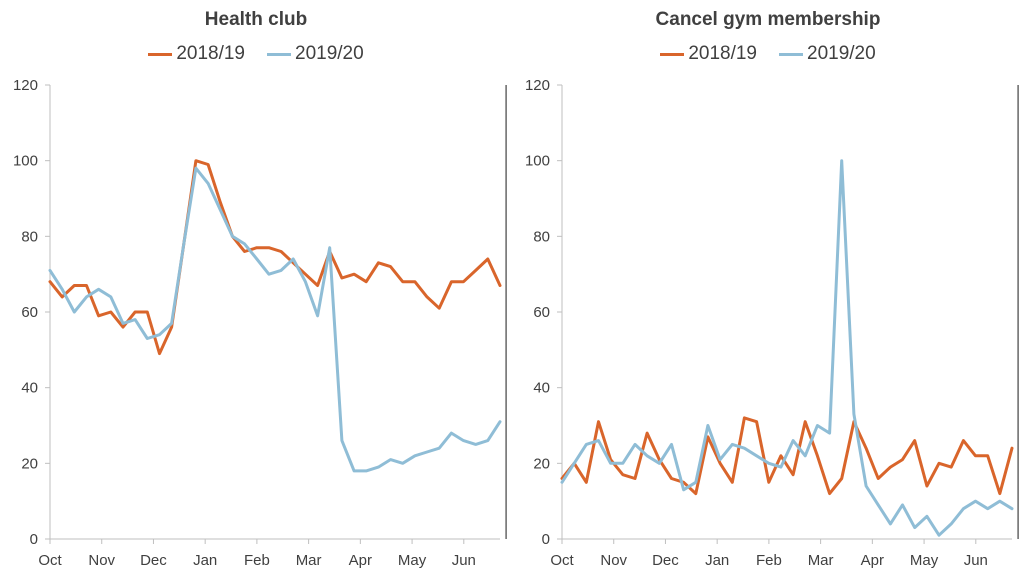 The width and height of the screenshot is (1024, 576). Describe the element at coordinates (256, 19) in the screenshot. I see `chart-title: Health club` at that location.